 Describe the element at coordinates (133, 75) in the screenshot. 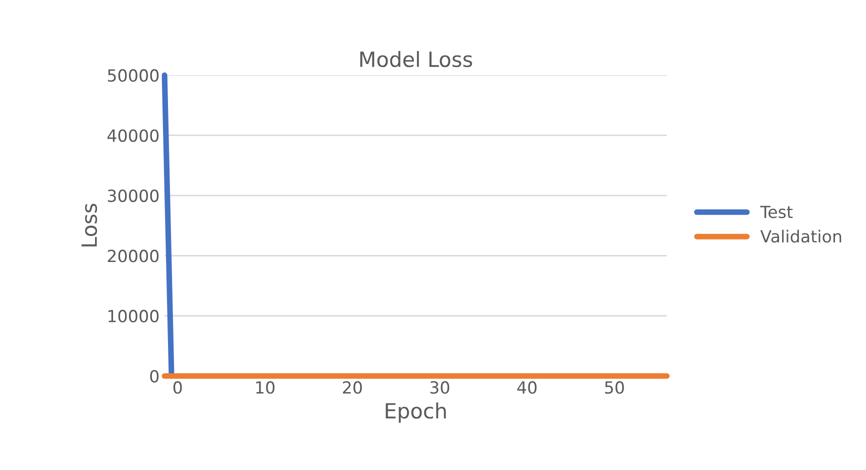

I see `y-tick-label: 50000` at that location.